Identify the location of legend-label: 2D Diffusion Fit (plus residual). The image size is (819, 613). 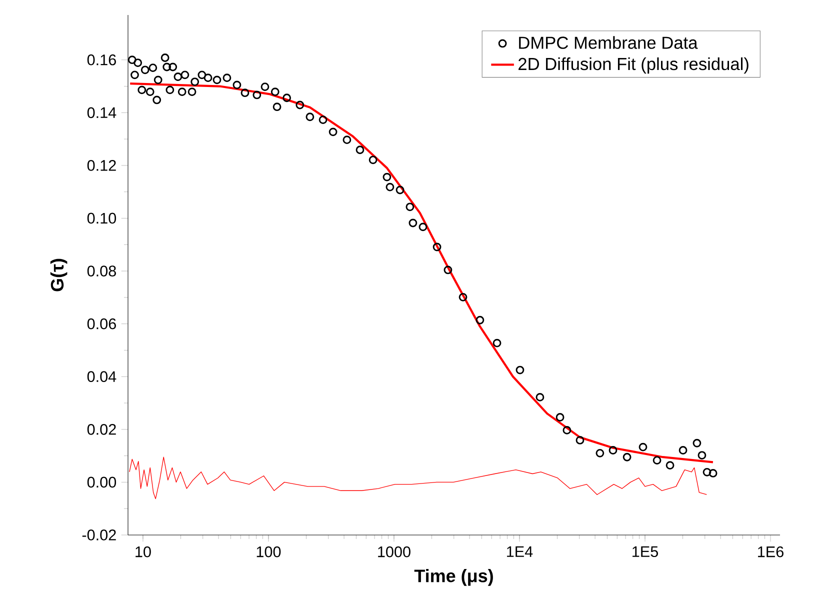
(633, 65).